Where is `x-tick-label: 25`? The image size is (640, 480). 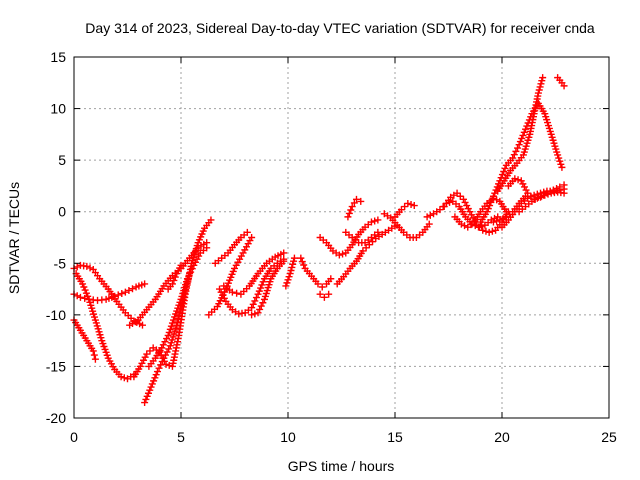 x-tick-label: 25 is located at coordinates (609, 437).